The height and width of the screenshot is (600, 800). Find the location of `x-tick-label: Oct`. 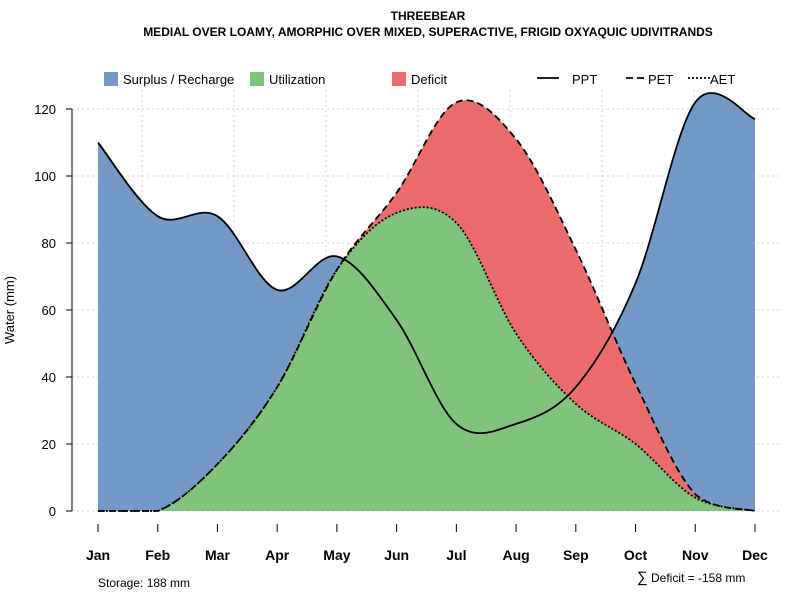

x-tick-label: Oct is located at coordinates (636, 555).